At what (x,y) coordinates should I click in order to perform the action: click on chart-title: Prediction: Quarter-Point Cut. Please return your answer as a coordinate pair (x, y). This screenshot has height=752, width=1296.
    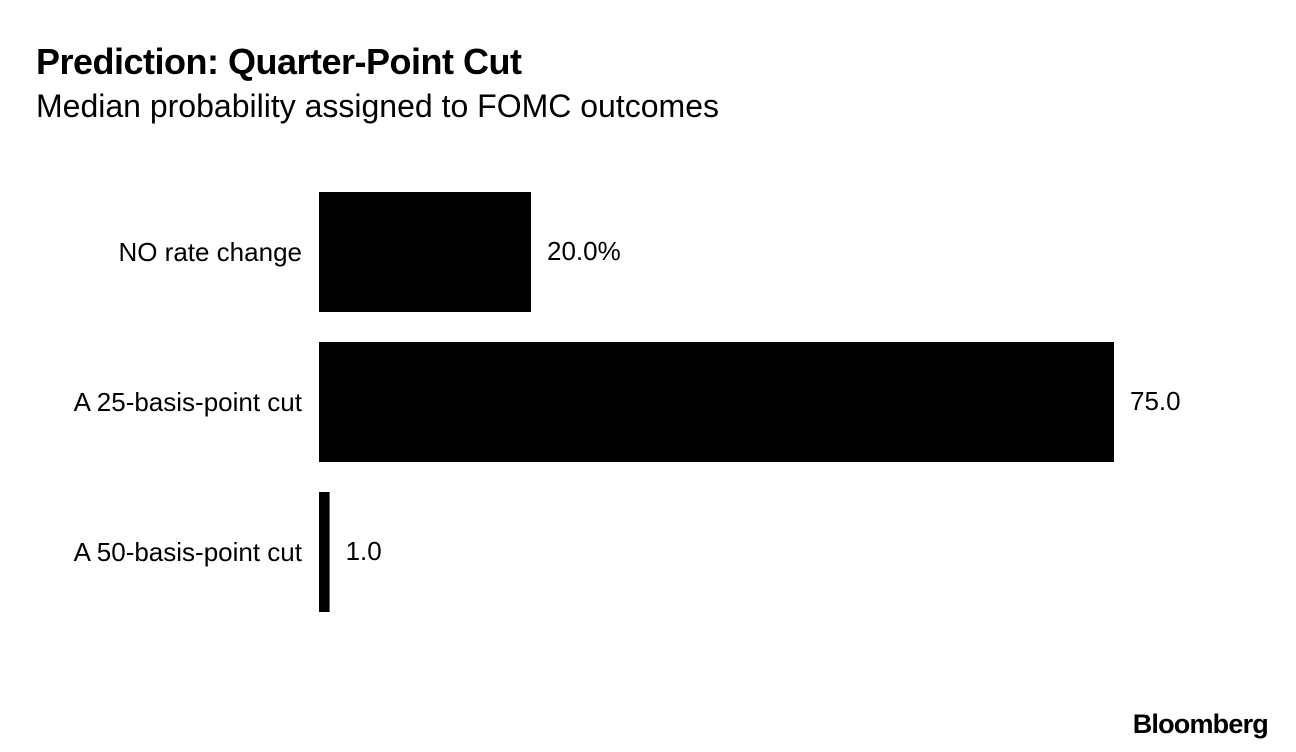
    Looking at the image, I should click on (279, 61).